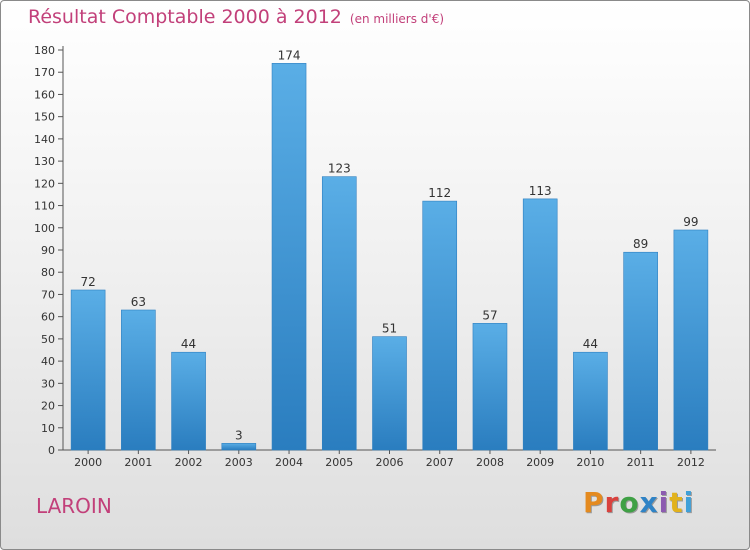  Describe the element at coordinates (185, 17) in the screenshot. I see `chart-title: Résultat Comptable 2000 à 2012` at that location.